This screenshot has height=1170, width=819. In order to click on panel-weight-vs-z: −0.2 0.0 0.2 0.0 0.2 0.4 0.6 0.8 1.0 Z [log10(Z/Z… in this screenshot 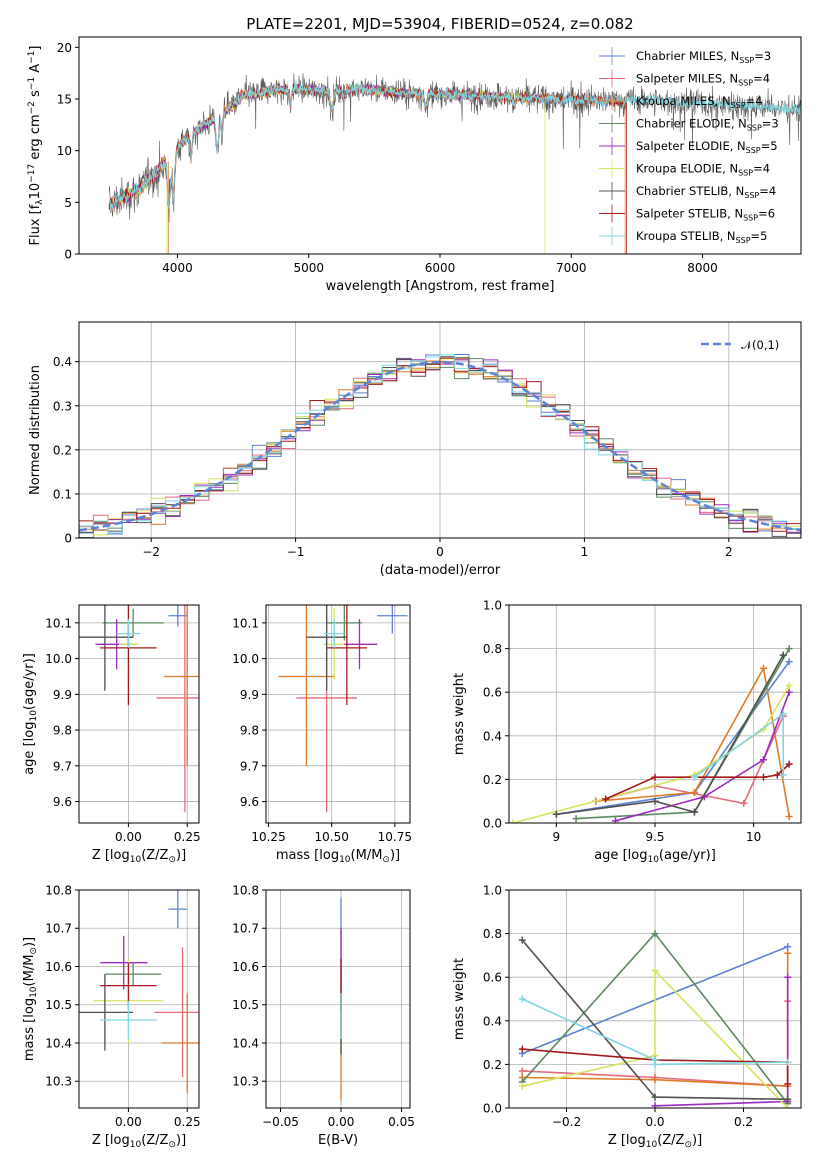, I will do `click(627, 1017)`.